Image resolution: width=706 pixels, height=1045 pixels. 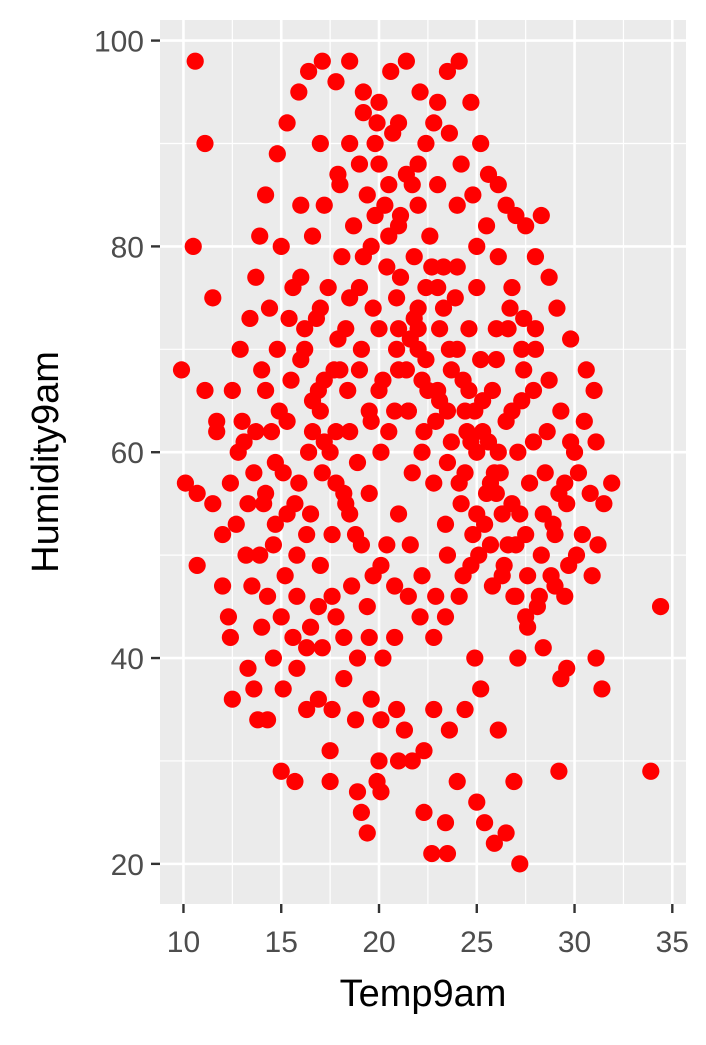 I want to click on y-tick-label: 100, so click(x=119, y=42).